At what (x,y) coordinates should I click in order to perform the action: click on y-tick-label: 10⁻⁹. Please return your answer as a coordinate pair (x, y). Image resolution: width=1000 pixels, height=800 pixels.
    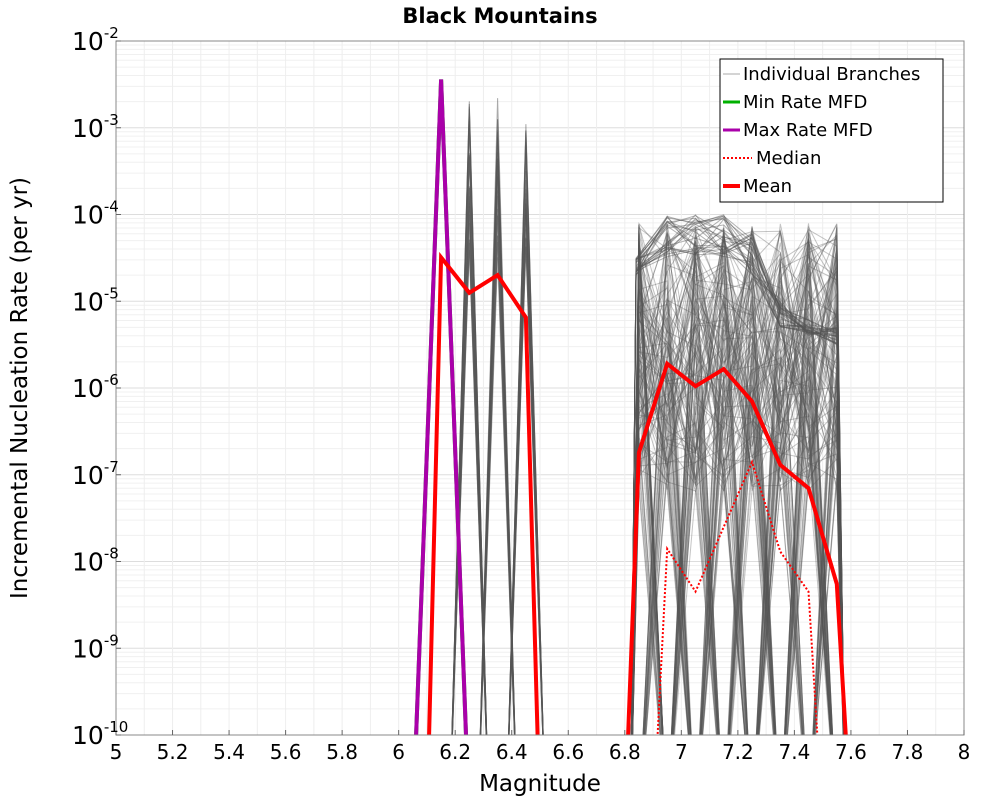
    Looking at the image, I should click on (95, 647).